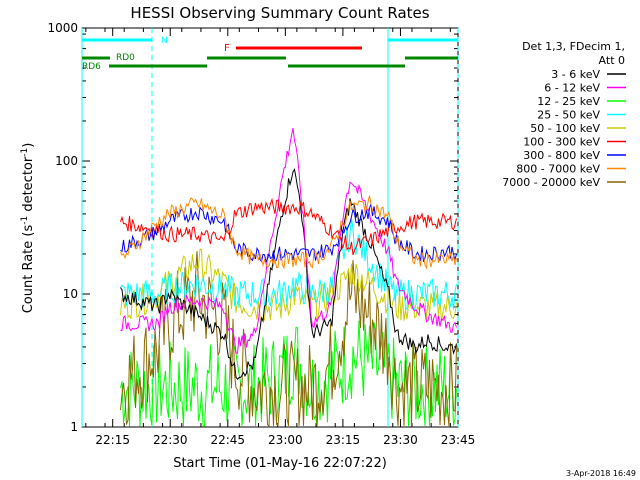 The height and width of the screenshot is (480, 640). I want to click on legend-entry-label: 7000 - 20000 keV, so click(551, 182).